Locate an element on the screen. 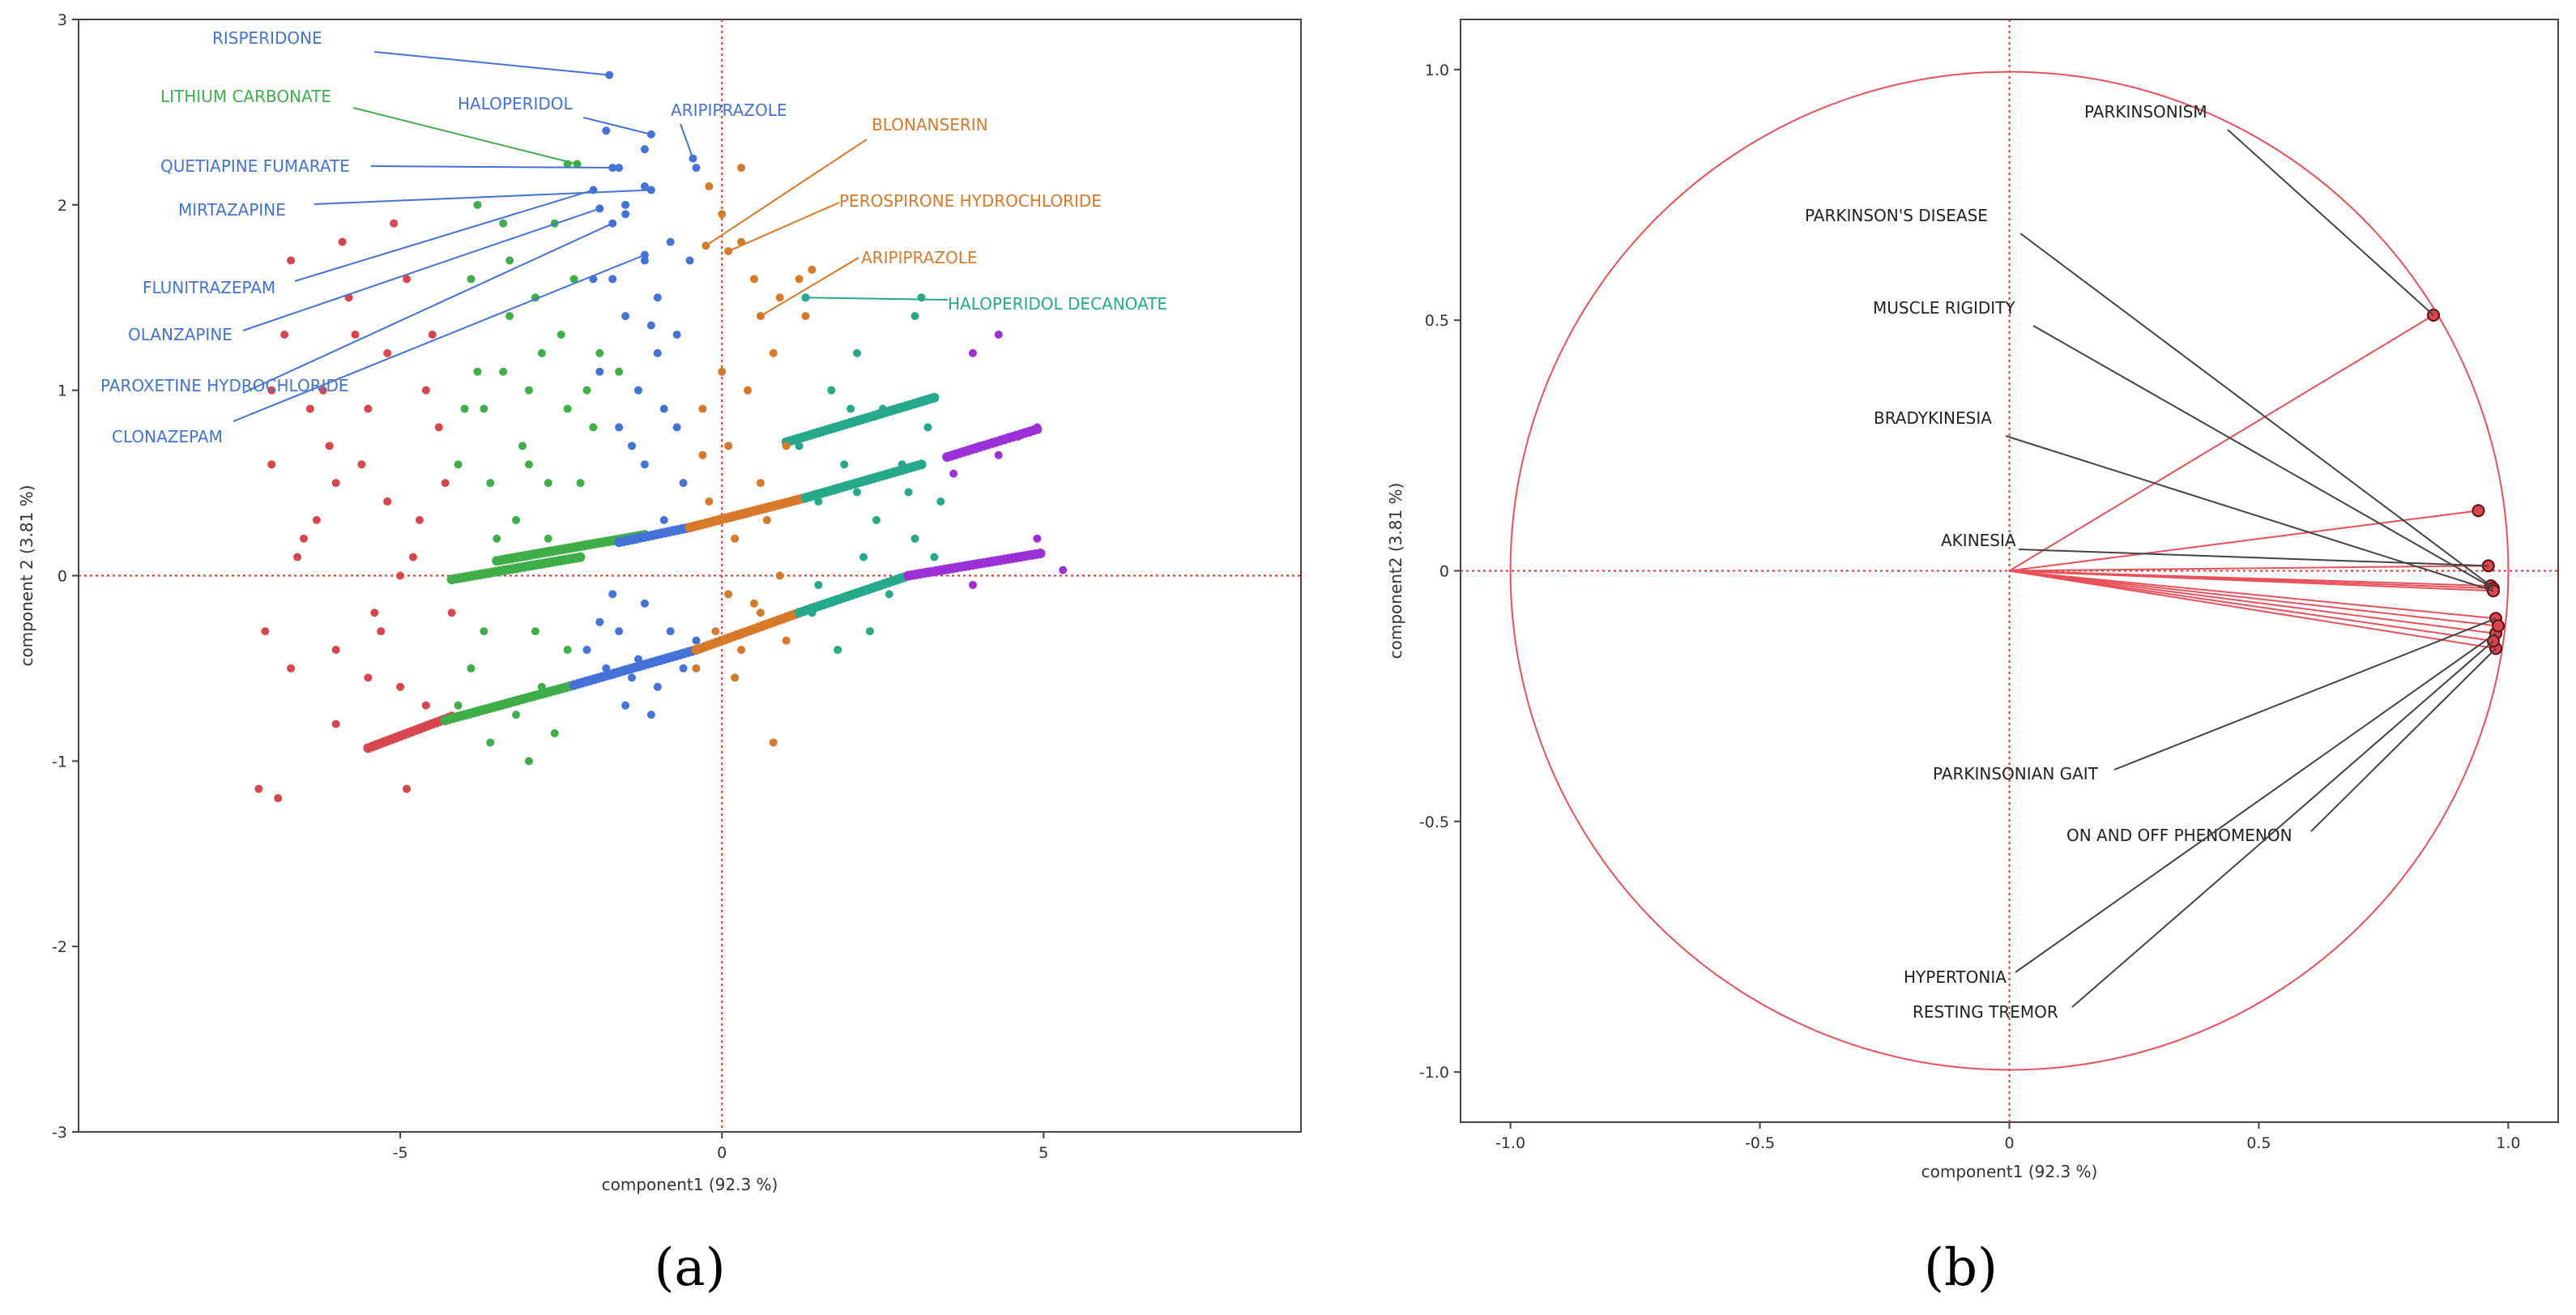  y-tick-label: -0.5 is located at coordinates (1434, 822).